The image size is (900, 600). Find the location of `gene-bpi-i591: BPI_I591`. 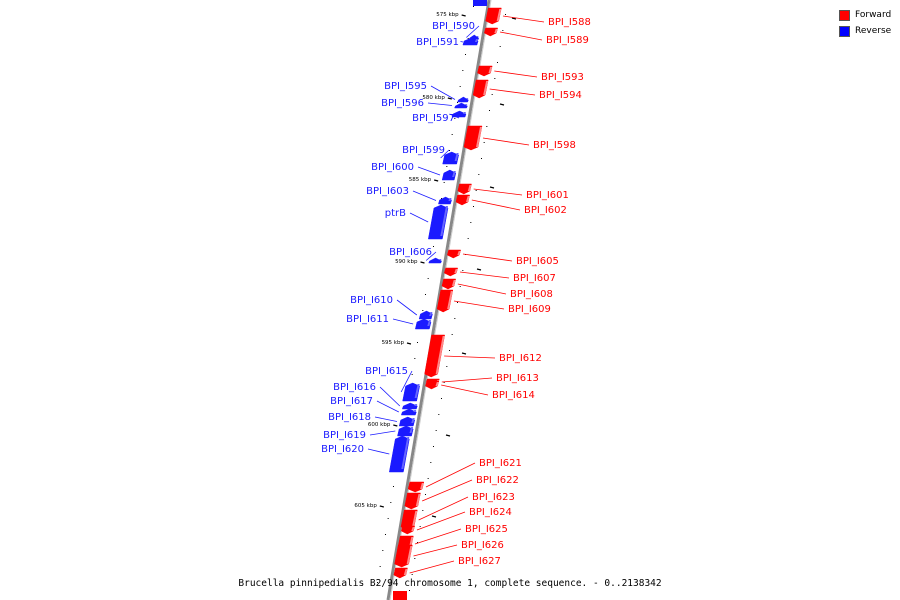

gene-bpi-i591: BPI_I591 is located at coordinates (447, 42).